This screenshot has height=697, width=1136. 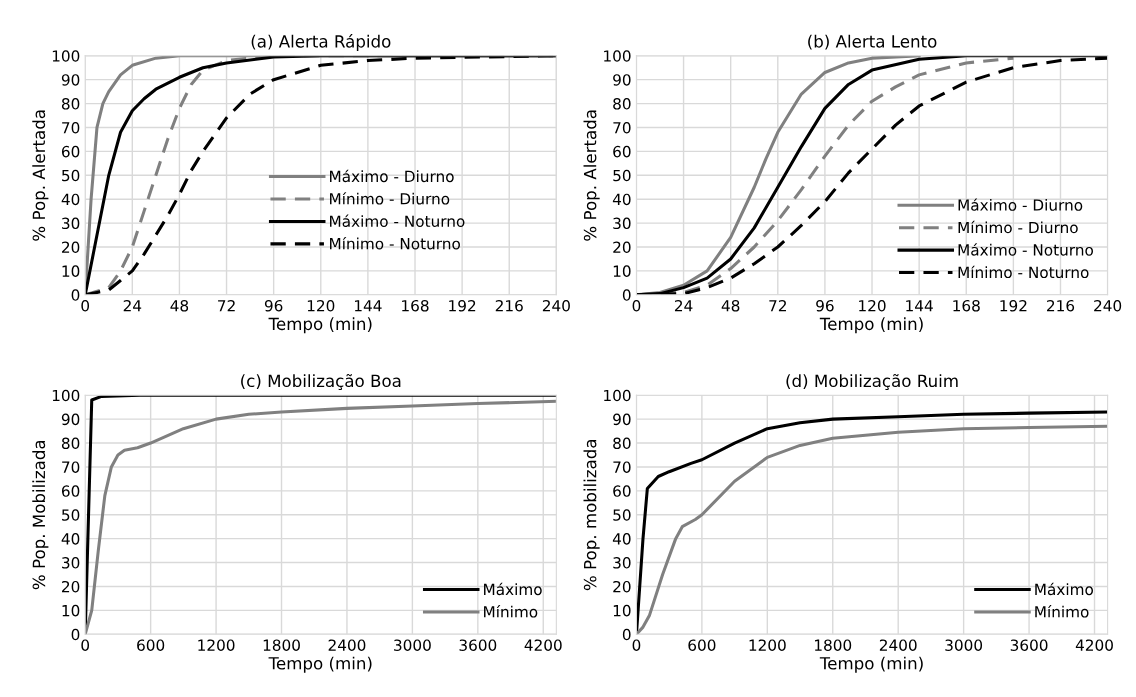 What do you see at coordinates (226, 305) in the screenshot?
I see `x-tick-label: 72` at bounding box center [226, 305].